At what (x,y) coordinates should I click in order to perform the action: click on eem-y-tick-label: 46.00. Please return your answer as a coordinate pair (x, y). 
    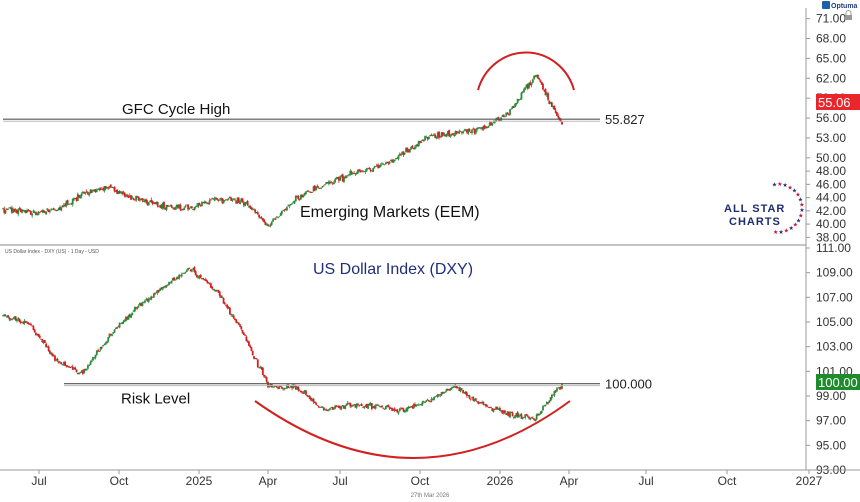
    Looking at the image, I should click on (831, 184).